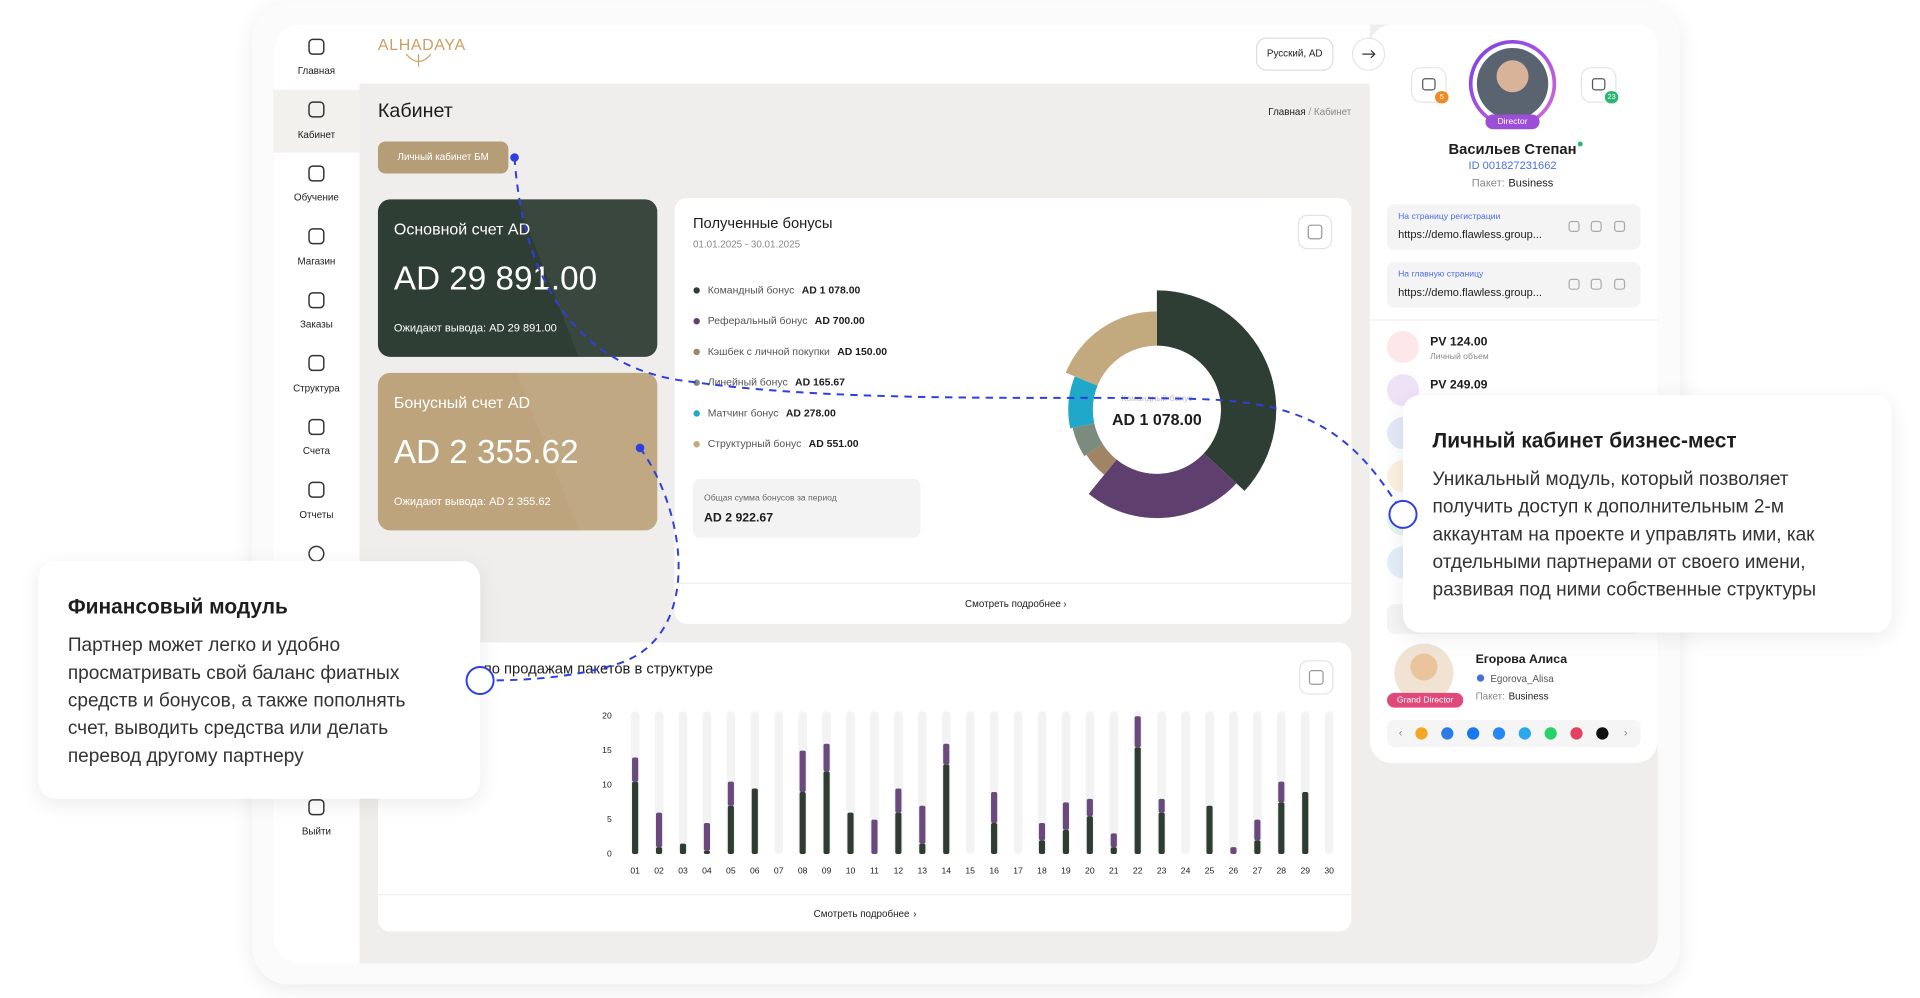 The image size is (1920, 998). I want to click on link-box, so click(1514, 227).